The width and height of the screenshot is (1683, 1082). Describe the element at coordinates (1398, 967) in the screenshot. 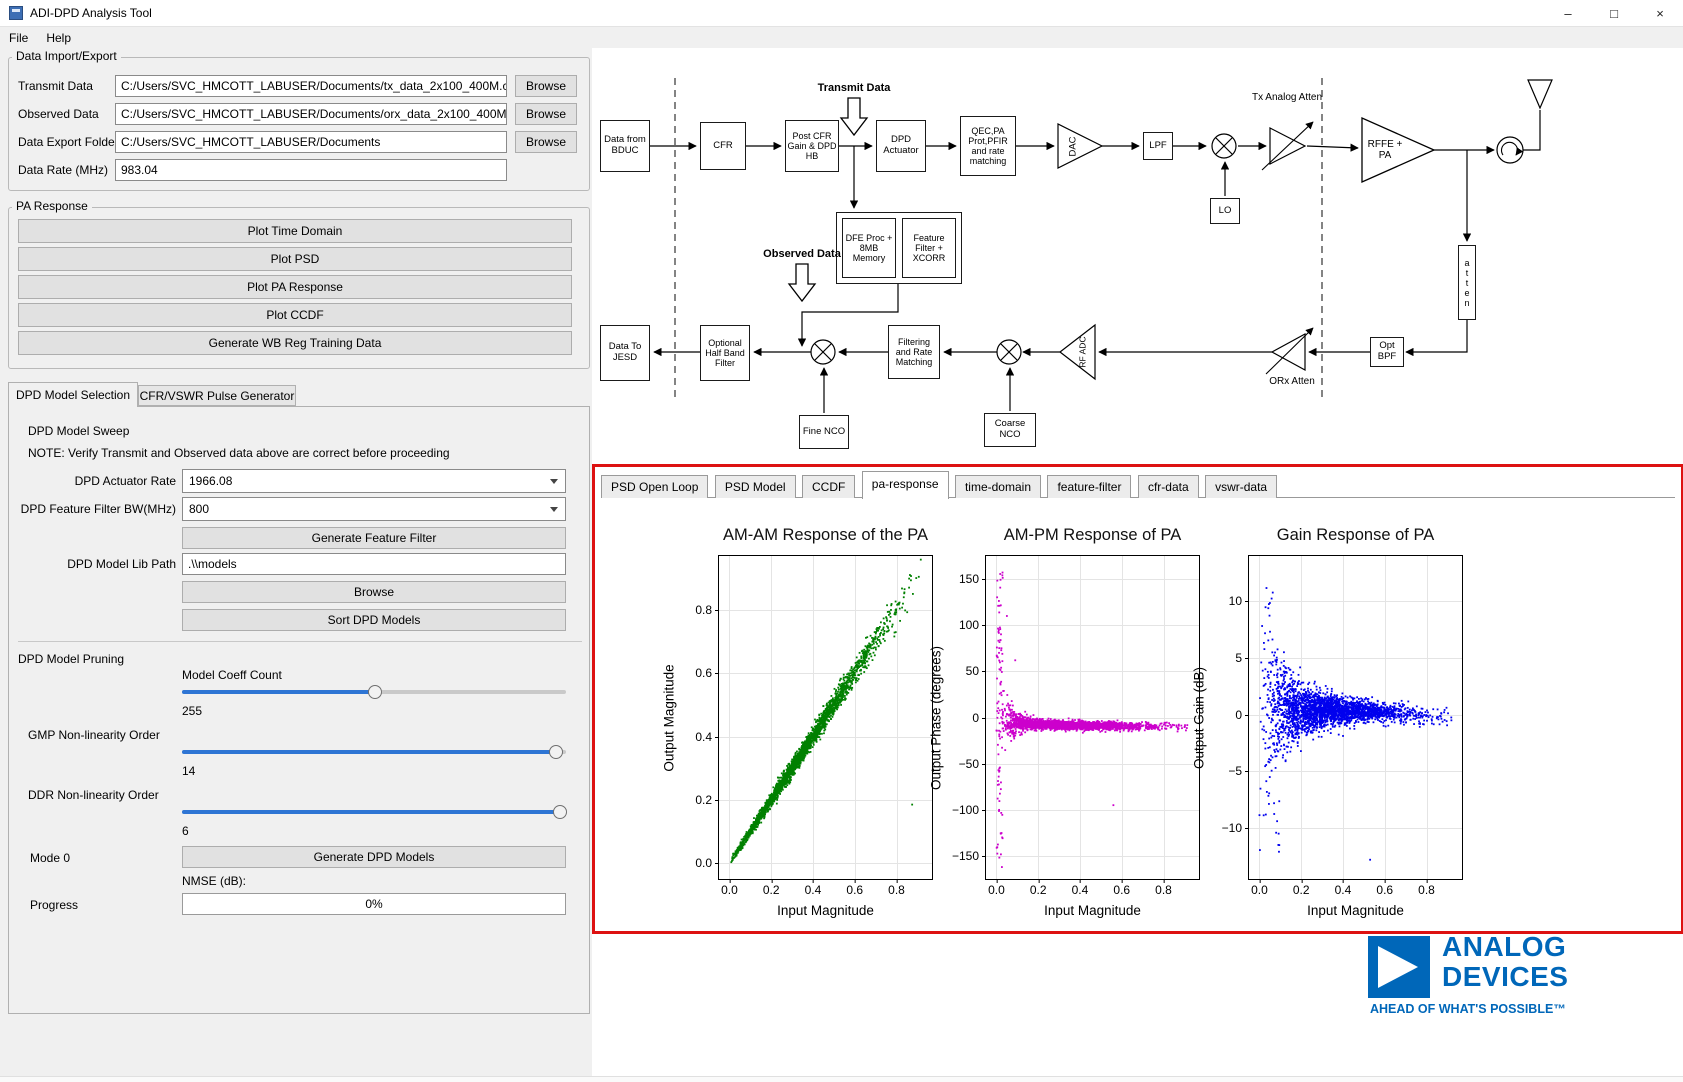

I see `adi-triangle-icon` at that location.